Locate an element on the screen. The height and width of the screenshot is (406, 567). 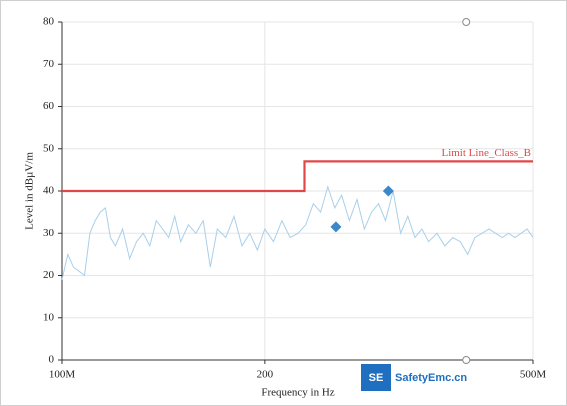
y-tick-label: 60 is located at coordinates (49, 106).